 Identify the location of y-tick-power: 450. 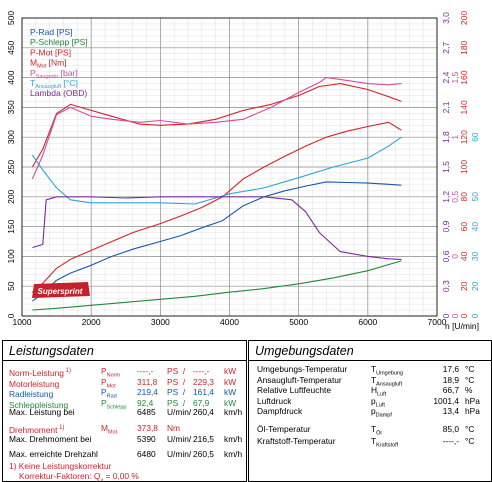
(11, 47).